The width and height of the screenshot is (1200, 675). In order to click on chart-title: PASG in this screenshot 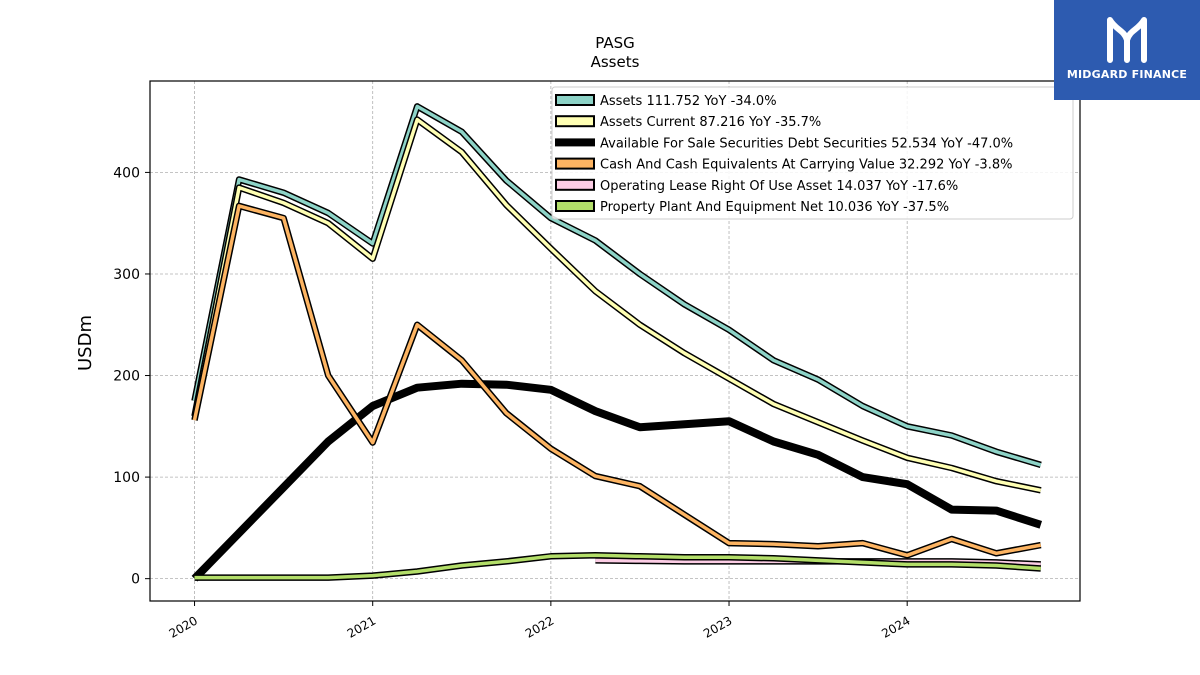, I will do `click(615, 43)`.